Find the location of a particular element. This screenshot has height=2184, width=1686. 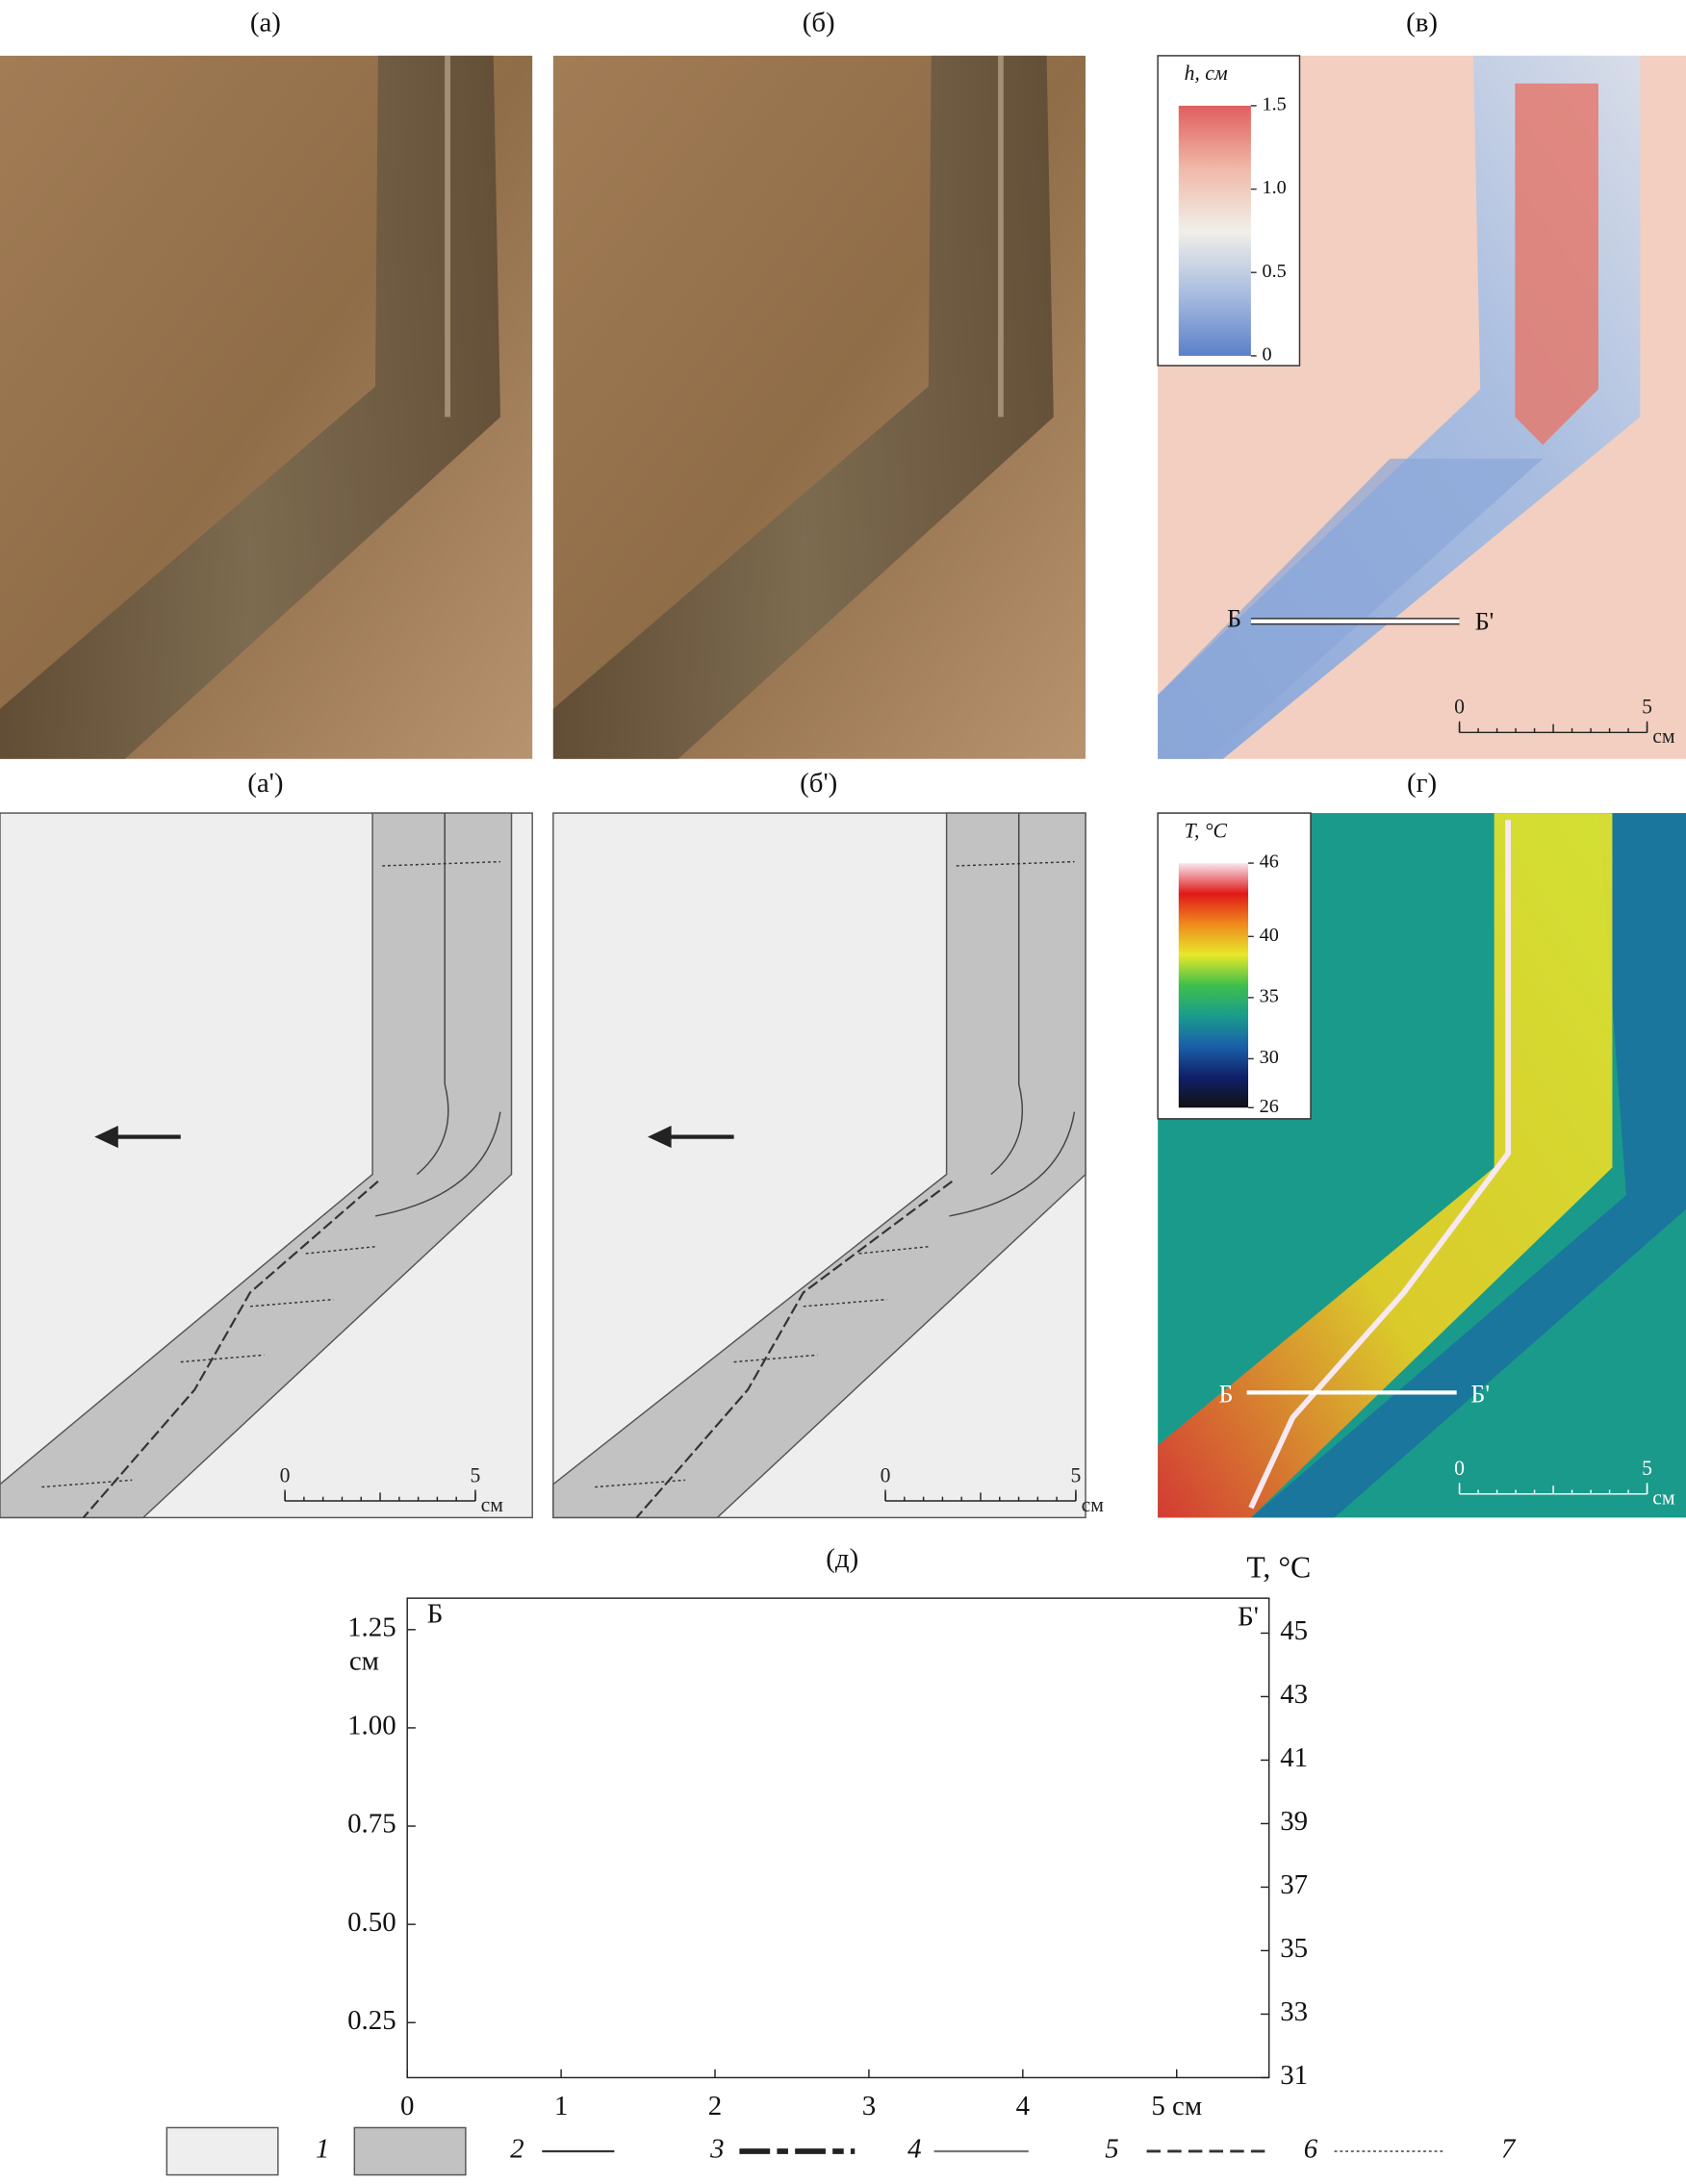

panel-label: (в) is located at coordinates (1422, 23).